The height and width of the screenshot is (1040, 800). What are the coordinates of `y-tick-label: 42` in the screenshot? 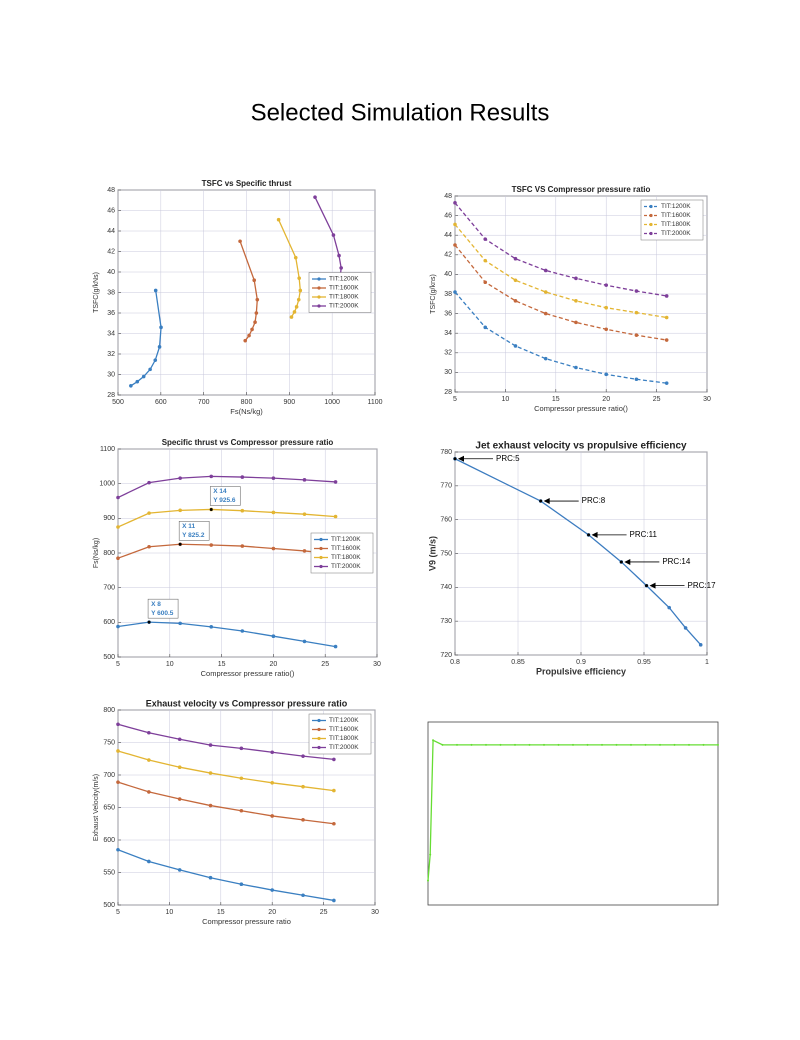 It's located at (448, 255).